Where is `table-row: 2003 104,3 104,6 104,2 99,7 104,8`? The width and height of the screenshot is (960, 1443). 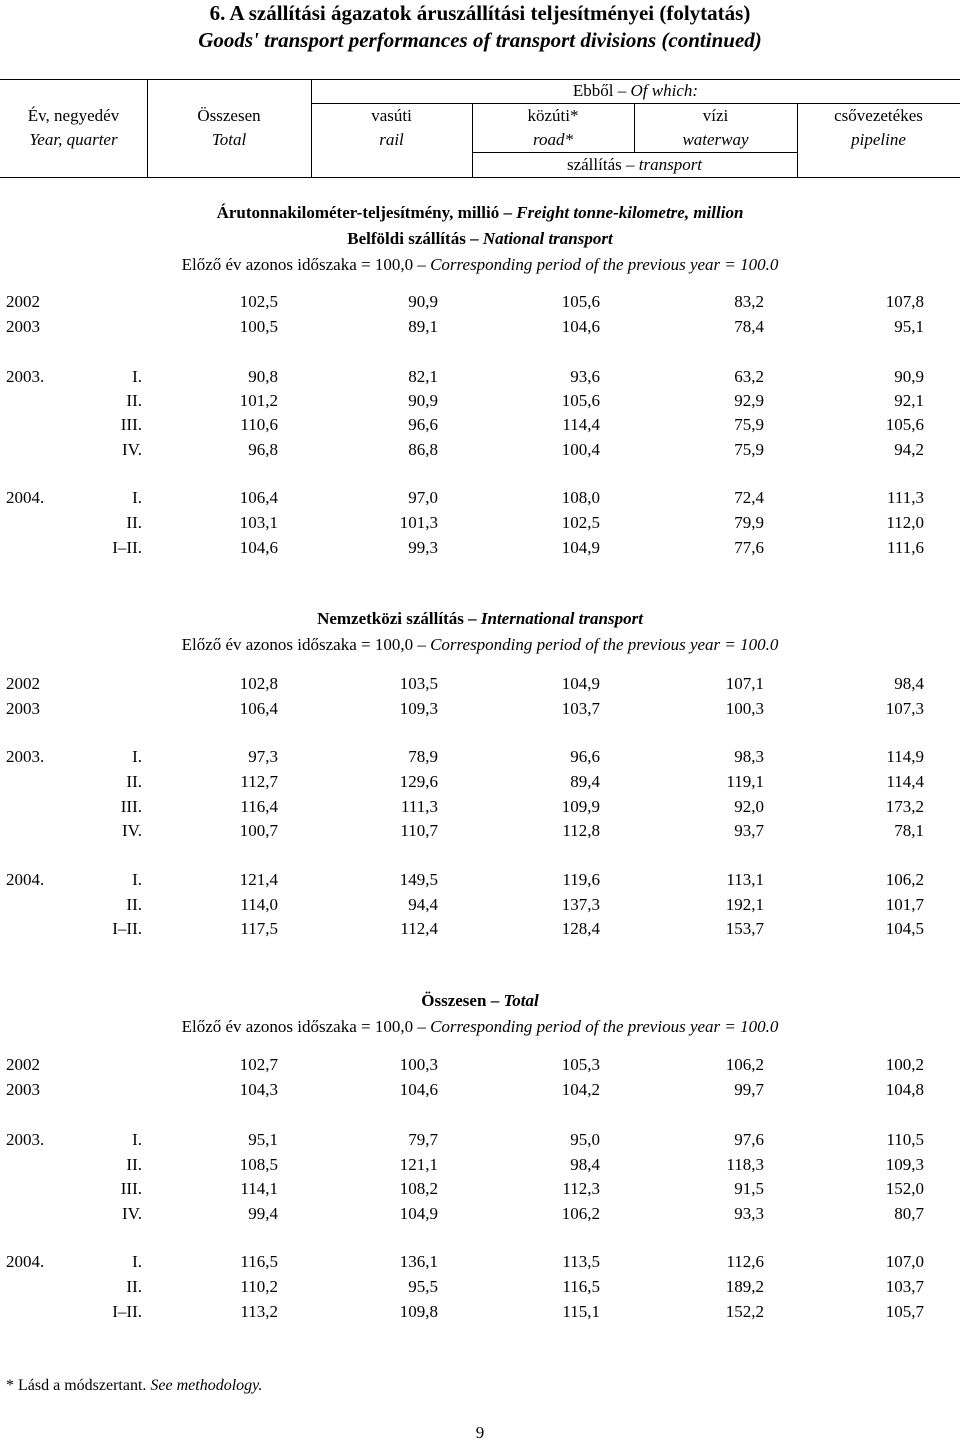
table-row: 2003 104,3 104,6 104,2 99,7 104,8 is located at coordinates (480, 1090).